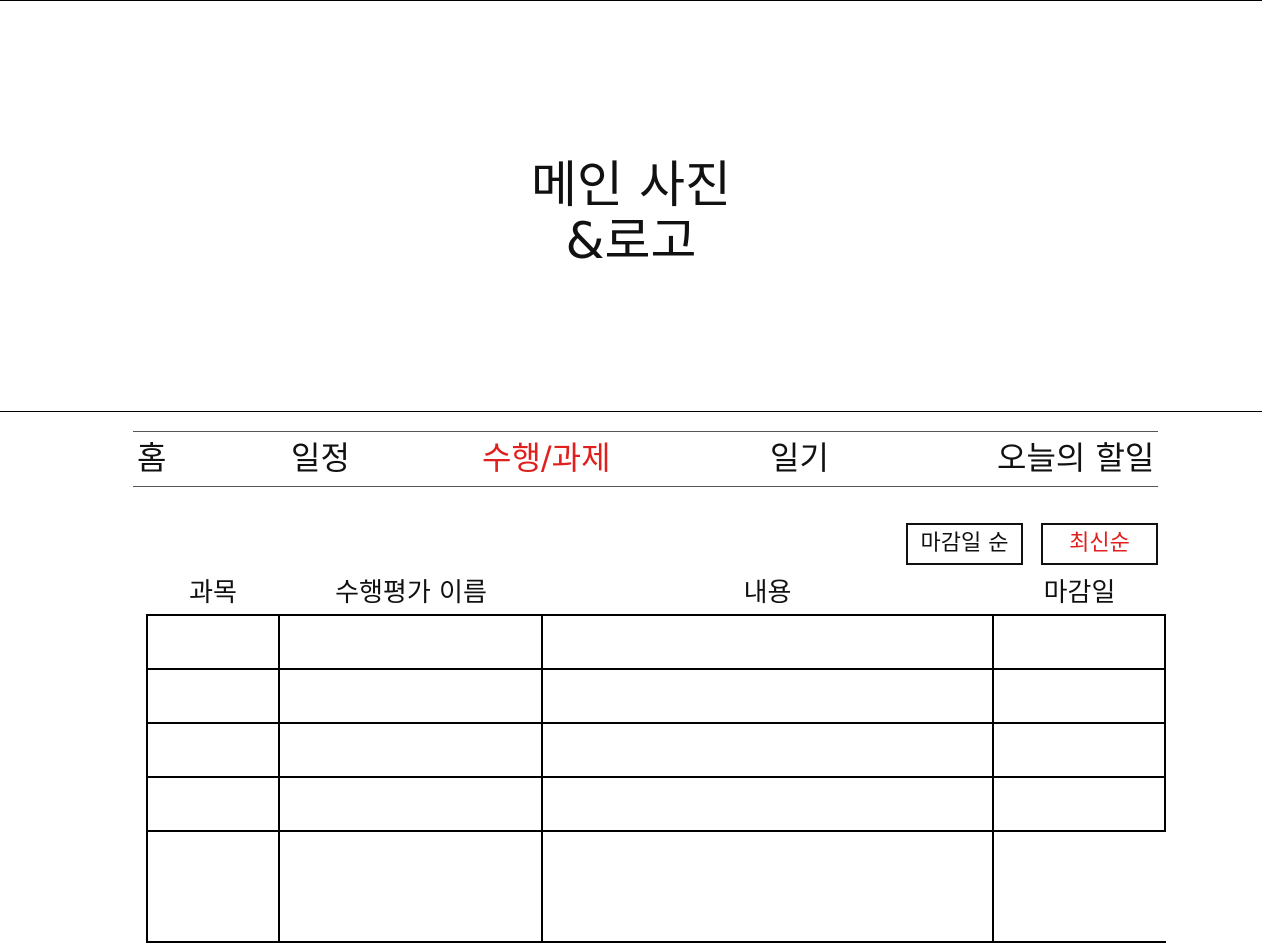 The height and width of the screenshot is (943, 1262). What do you see at coordinates (1076, 458) in the screenshot?
I see `nav-item-todo: 오늘의 할일` at bounding box center [1076, 458].